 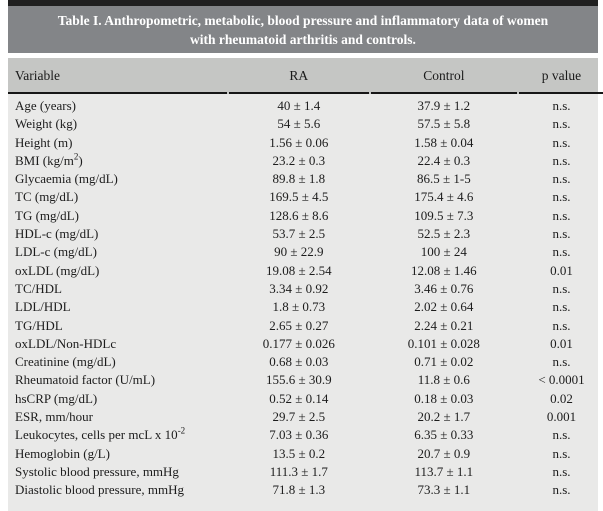 I want to click on ra-value-cell: 0.68 ± 0.03, so click(x=299, y=362).